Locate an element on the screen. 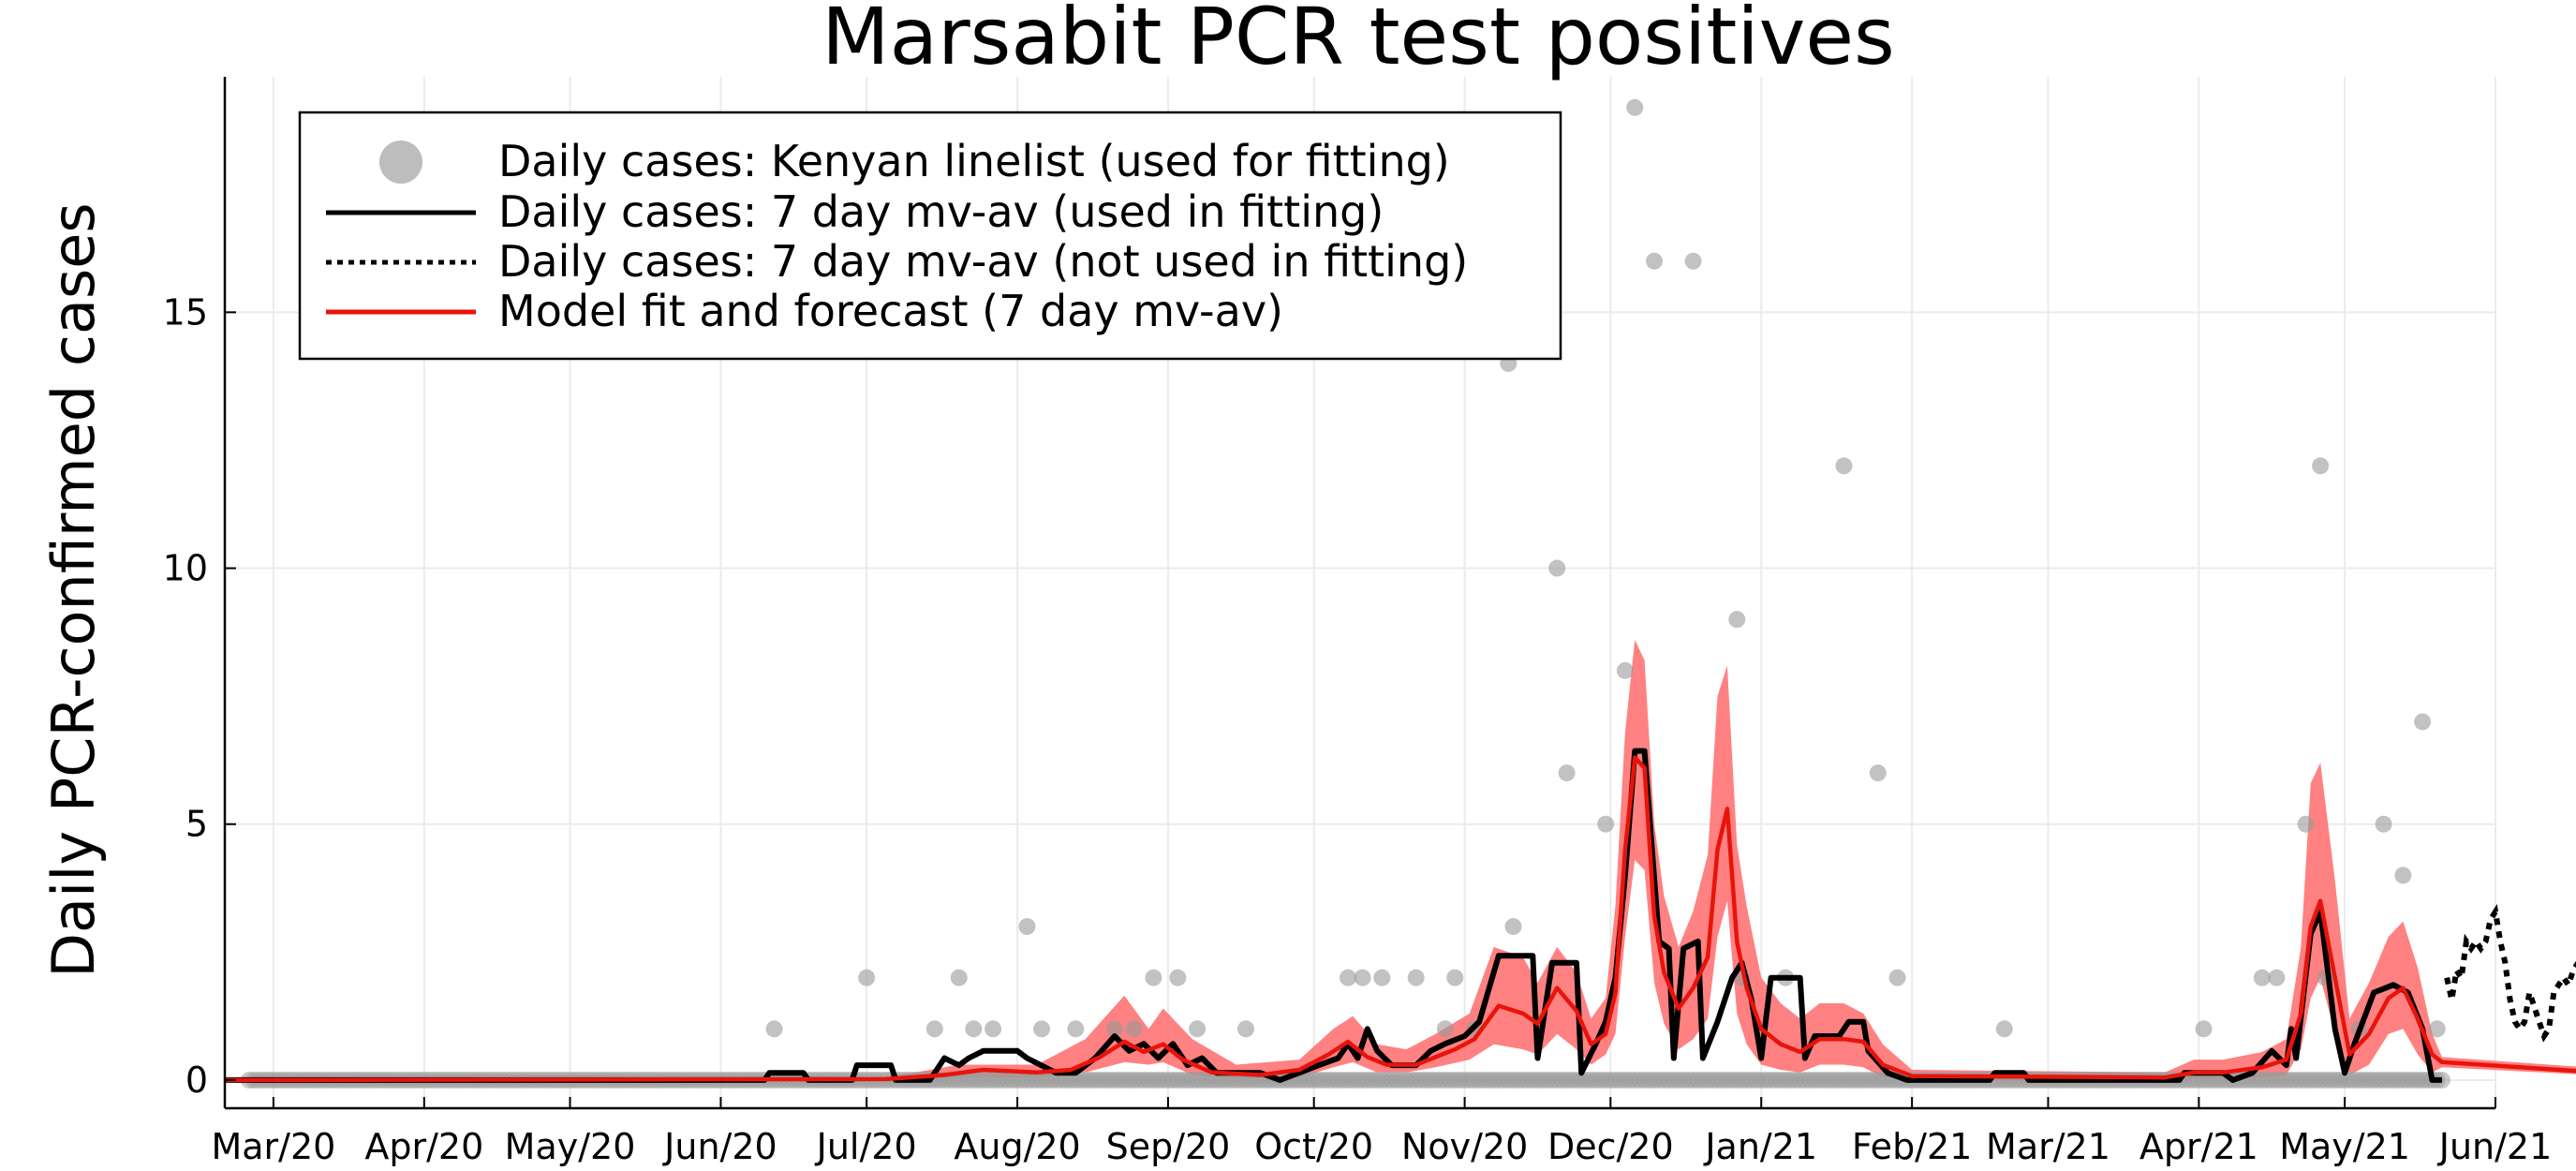  x-tick-label: May/20 is located at coordinates (570, 1146).